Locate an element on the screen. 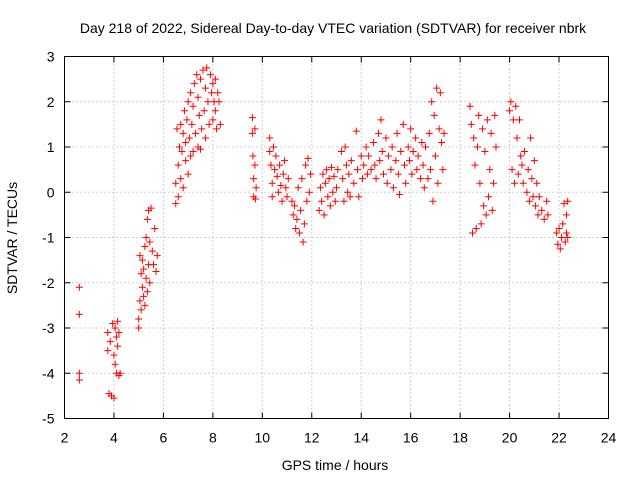  x-tick-label: 18 is located at coordinates (460, 438).